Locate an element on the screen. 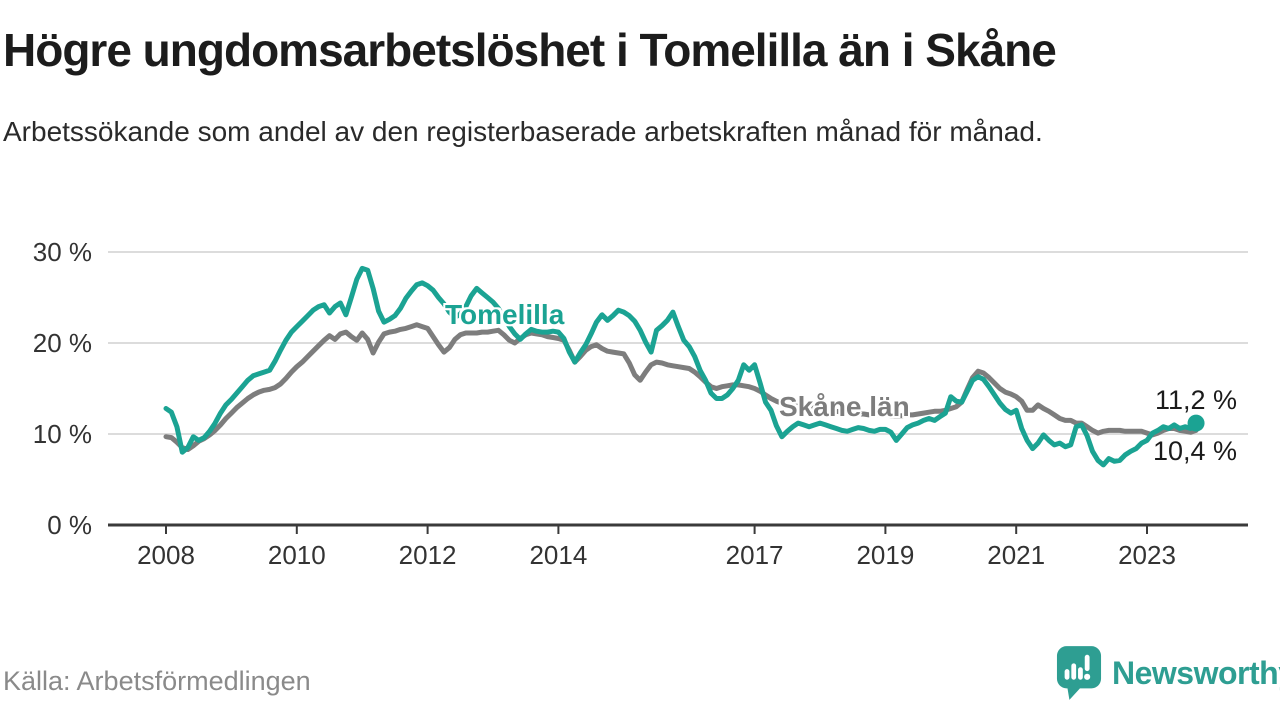 This screenshot has width=1280, height=720. newsworthy-logo: Newsworthy is located at coordinates (1168, 673).